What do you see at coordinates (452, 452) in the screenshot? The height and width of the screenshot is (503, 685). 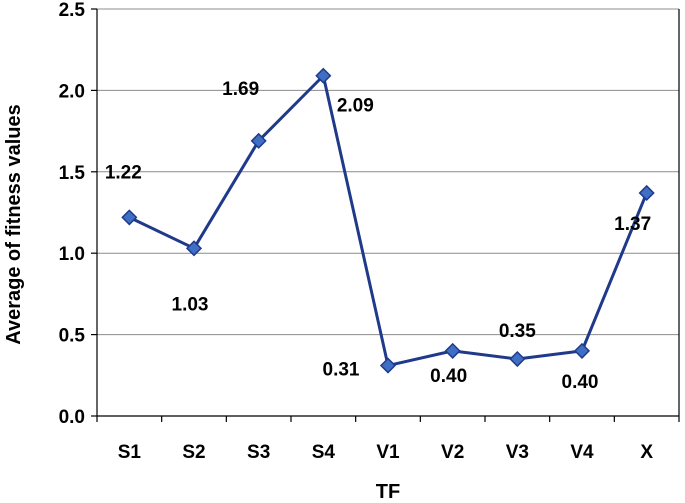 I see `x-tick-label: V2` at bounding box center [452, 452].